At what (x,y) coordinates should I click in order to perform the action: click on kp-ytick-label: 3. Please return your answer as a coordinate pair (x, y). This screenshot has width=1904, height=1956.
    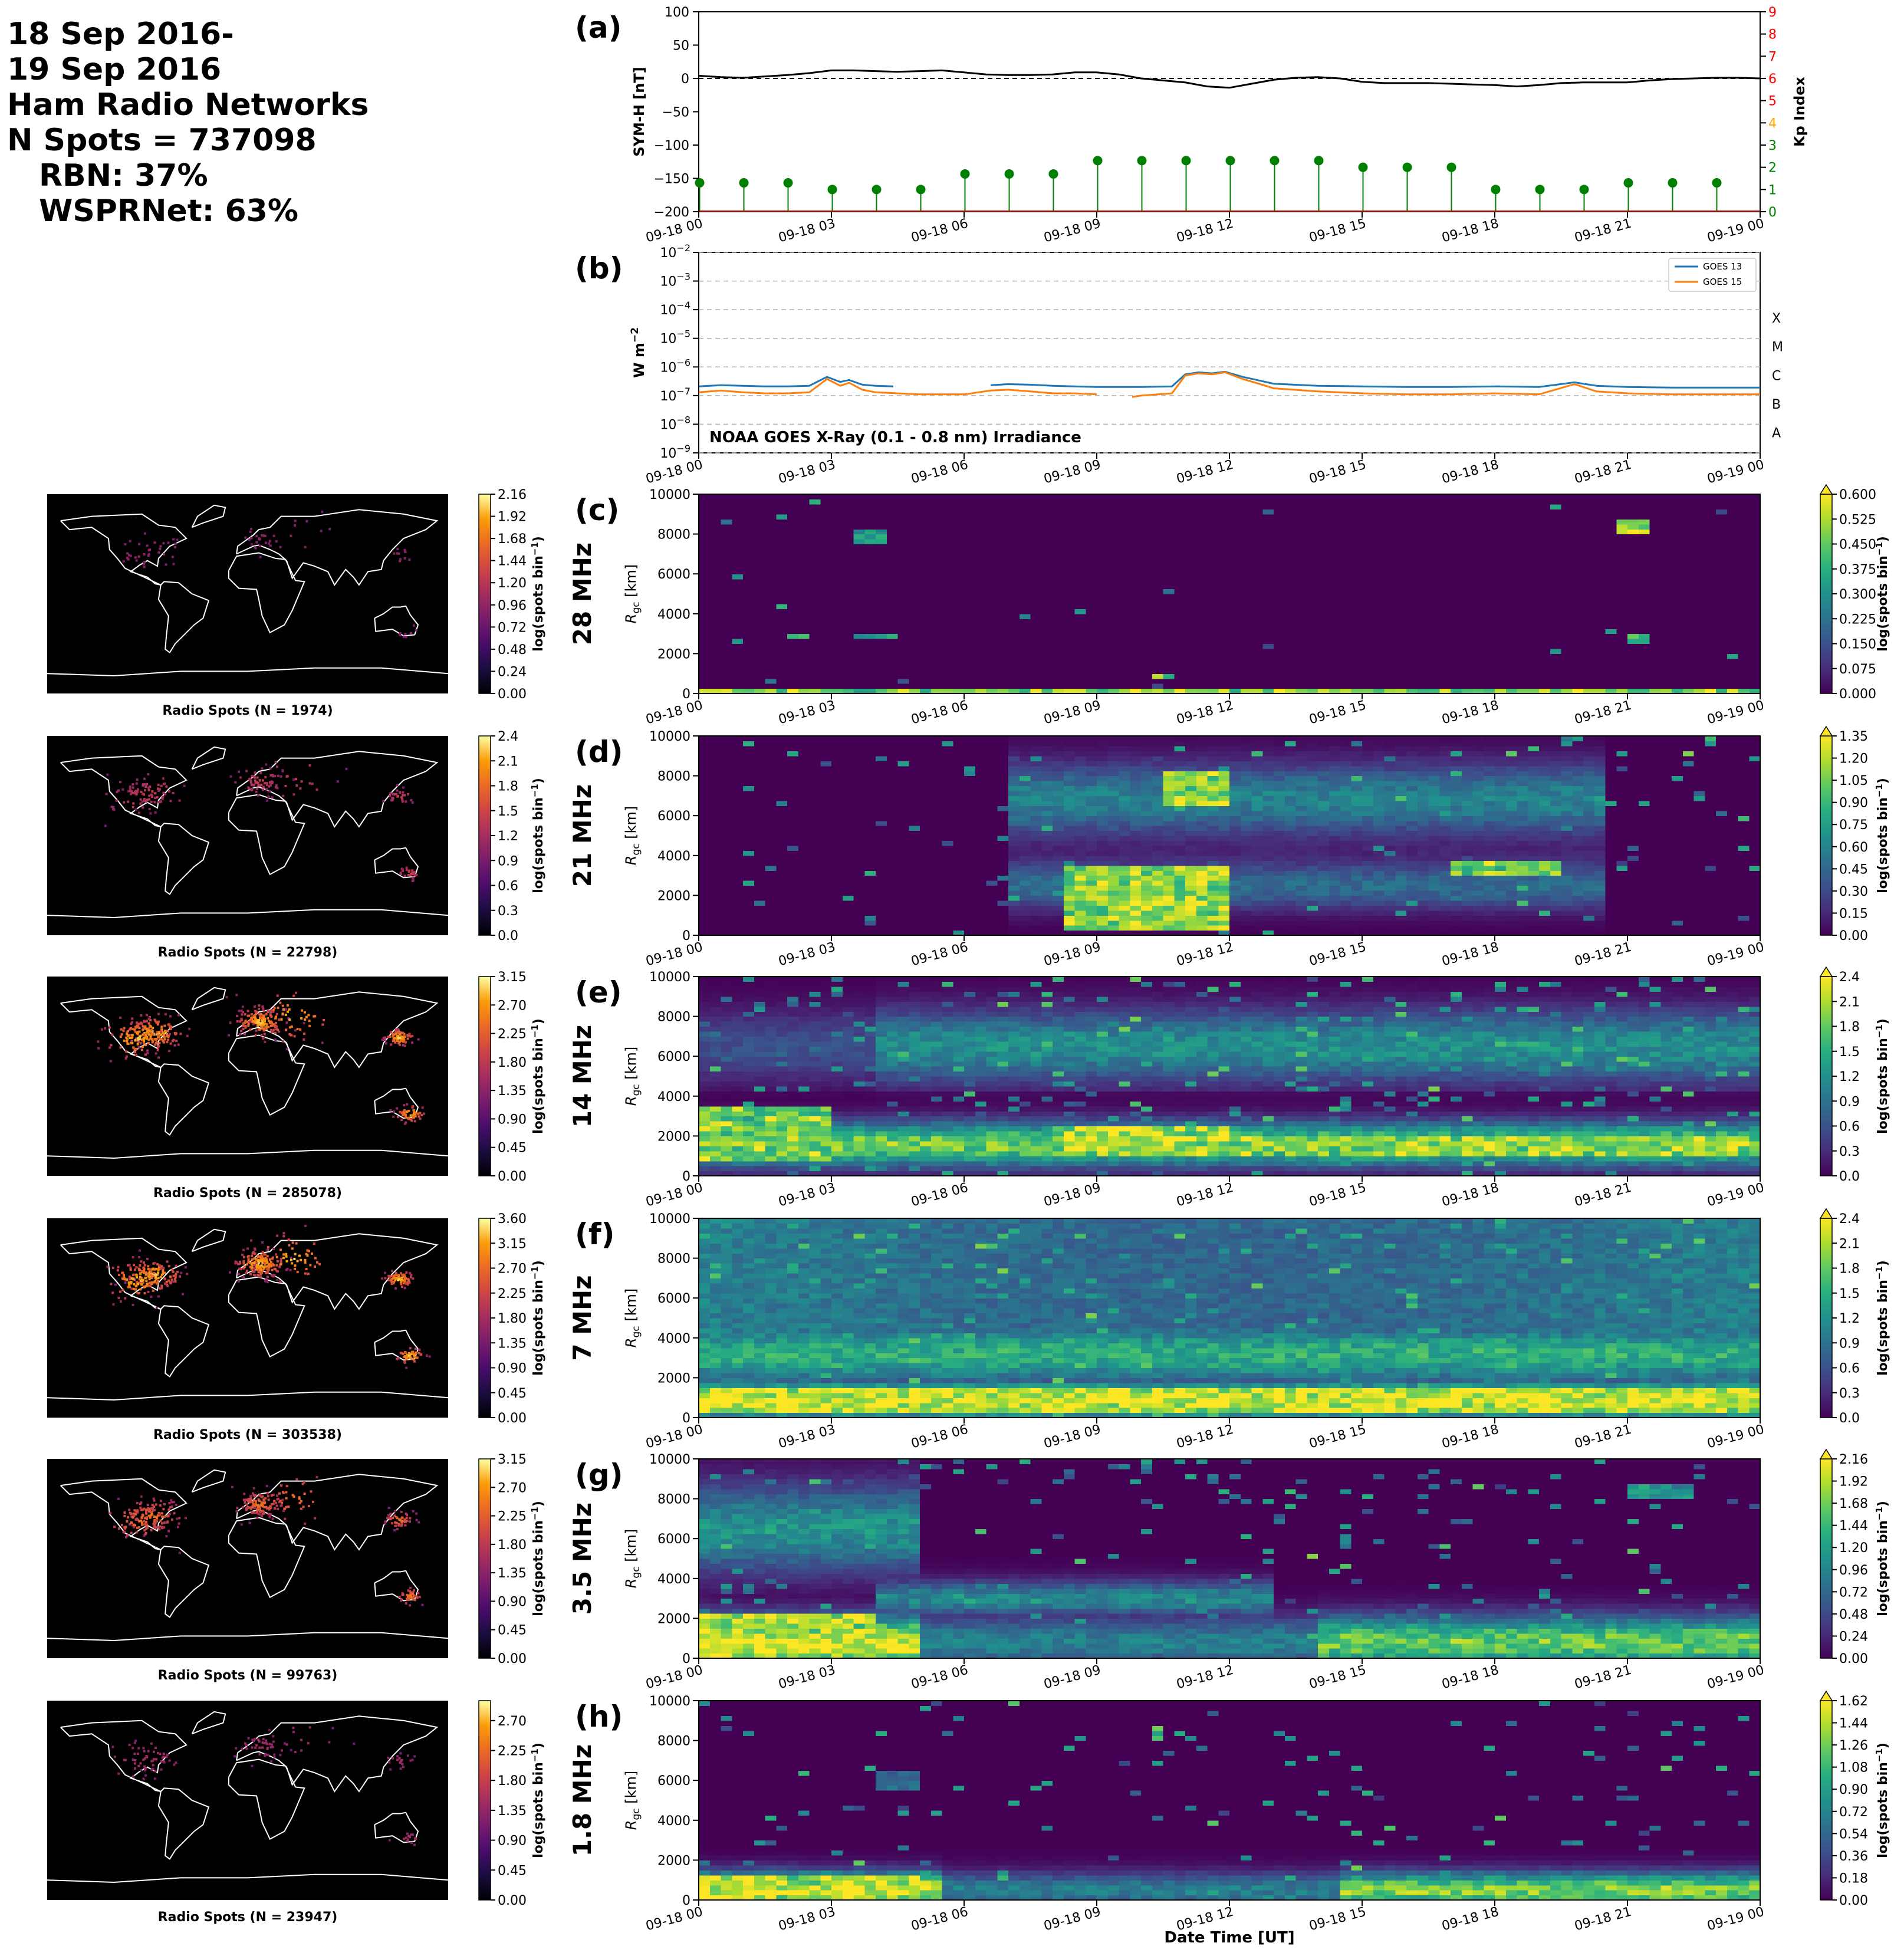
    Looking at the image, I should click on (1773, 146).